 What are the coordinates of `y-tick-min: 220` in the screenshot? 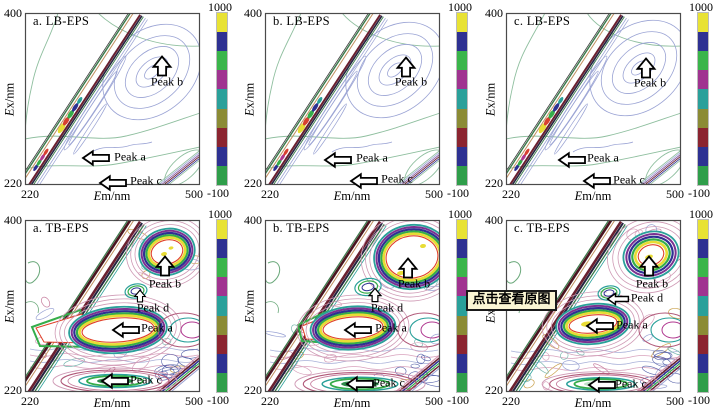 It's located at (494, 390).